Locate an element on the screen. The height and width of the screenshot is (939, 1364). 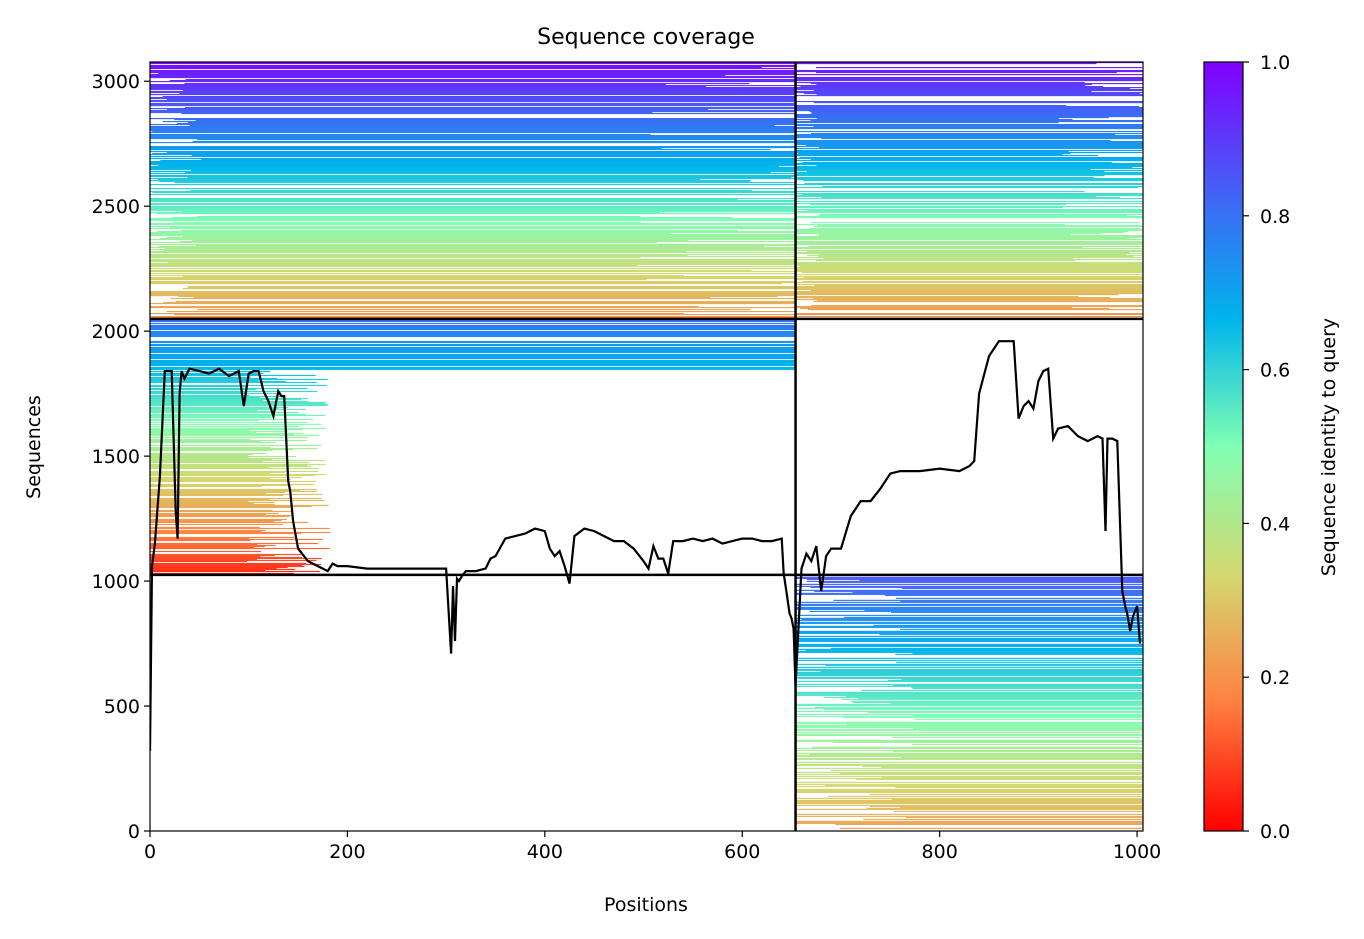
colorbar-tick-label: 0.6 is located at coordinates (1275, 371).